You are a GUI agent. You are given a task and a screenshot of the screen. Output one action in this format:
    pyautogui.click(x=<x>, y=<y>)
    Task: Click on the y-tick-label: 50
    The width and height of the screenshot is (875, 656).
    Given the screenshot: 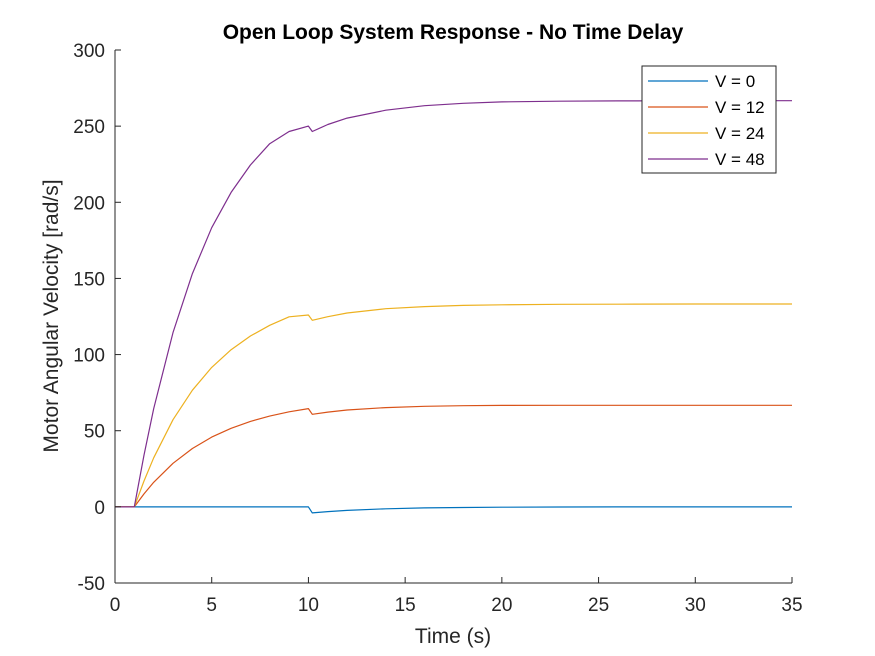 What is the action you would take?
    pyautogui.click(x=94, y=432)
    